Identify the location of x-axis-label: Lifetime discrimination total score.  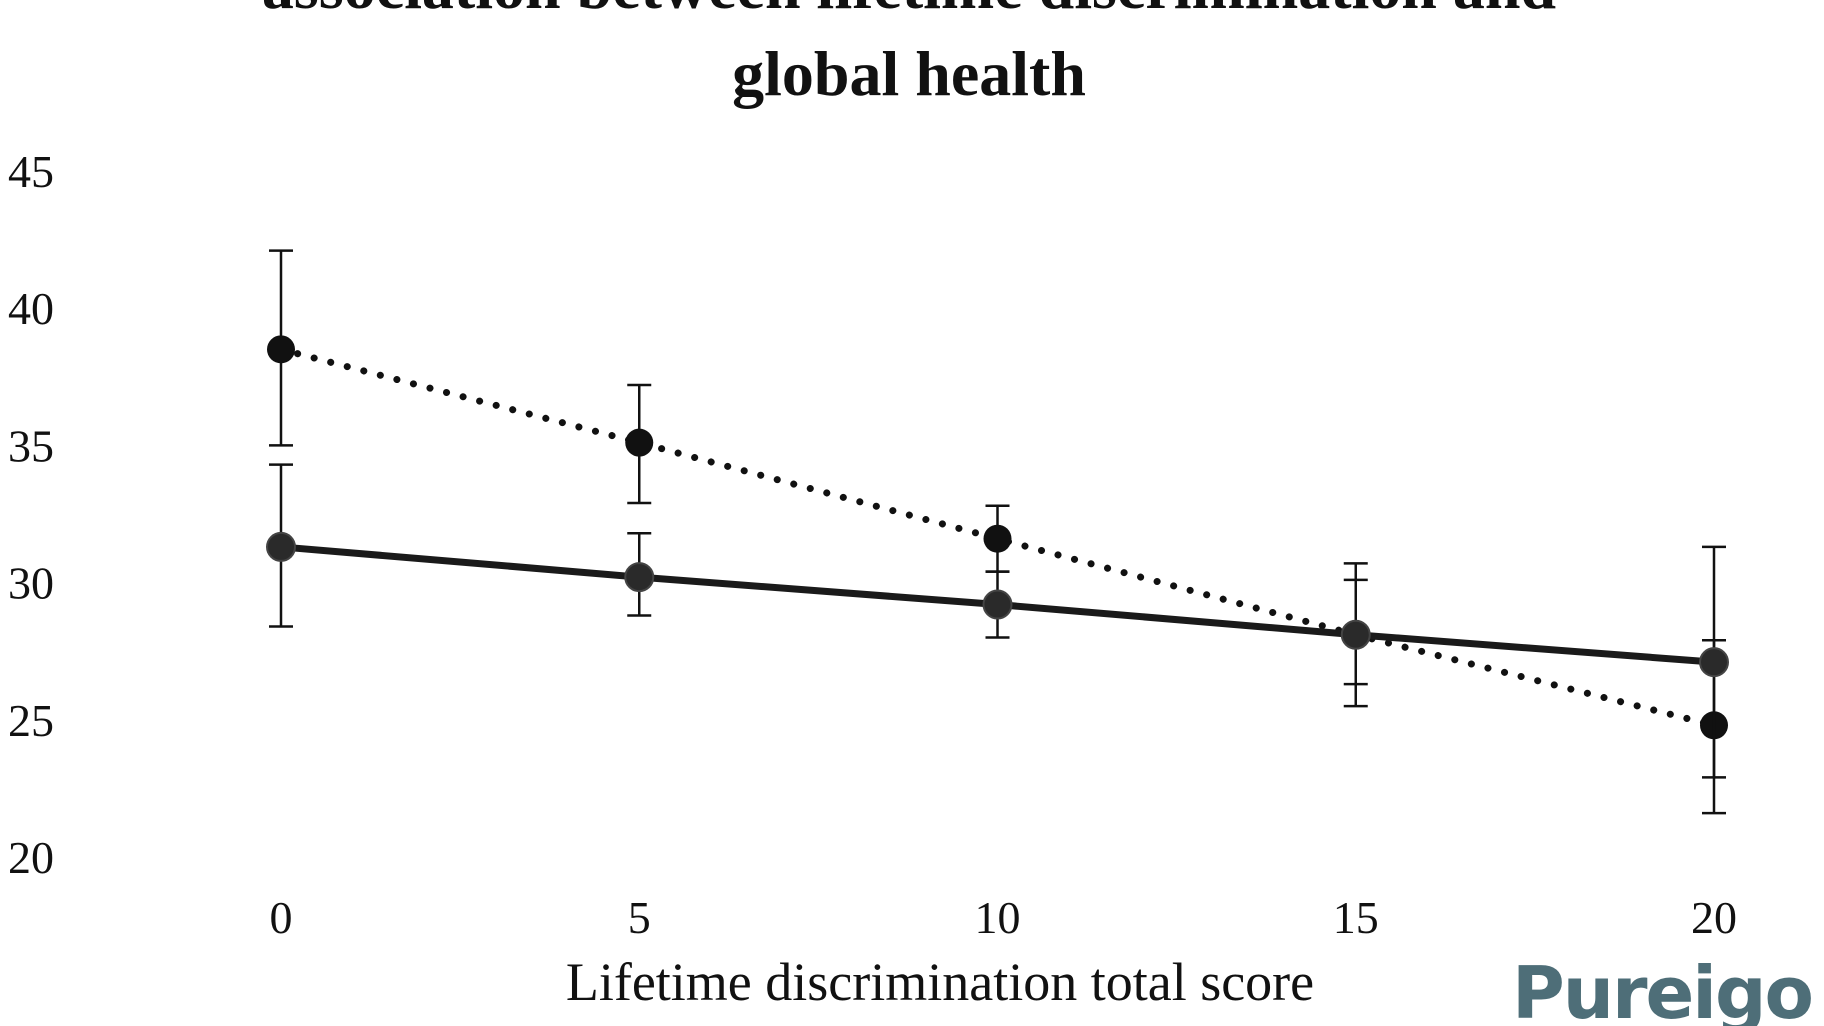
(940, 982).